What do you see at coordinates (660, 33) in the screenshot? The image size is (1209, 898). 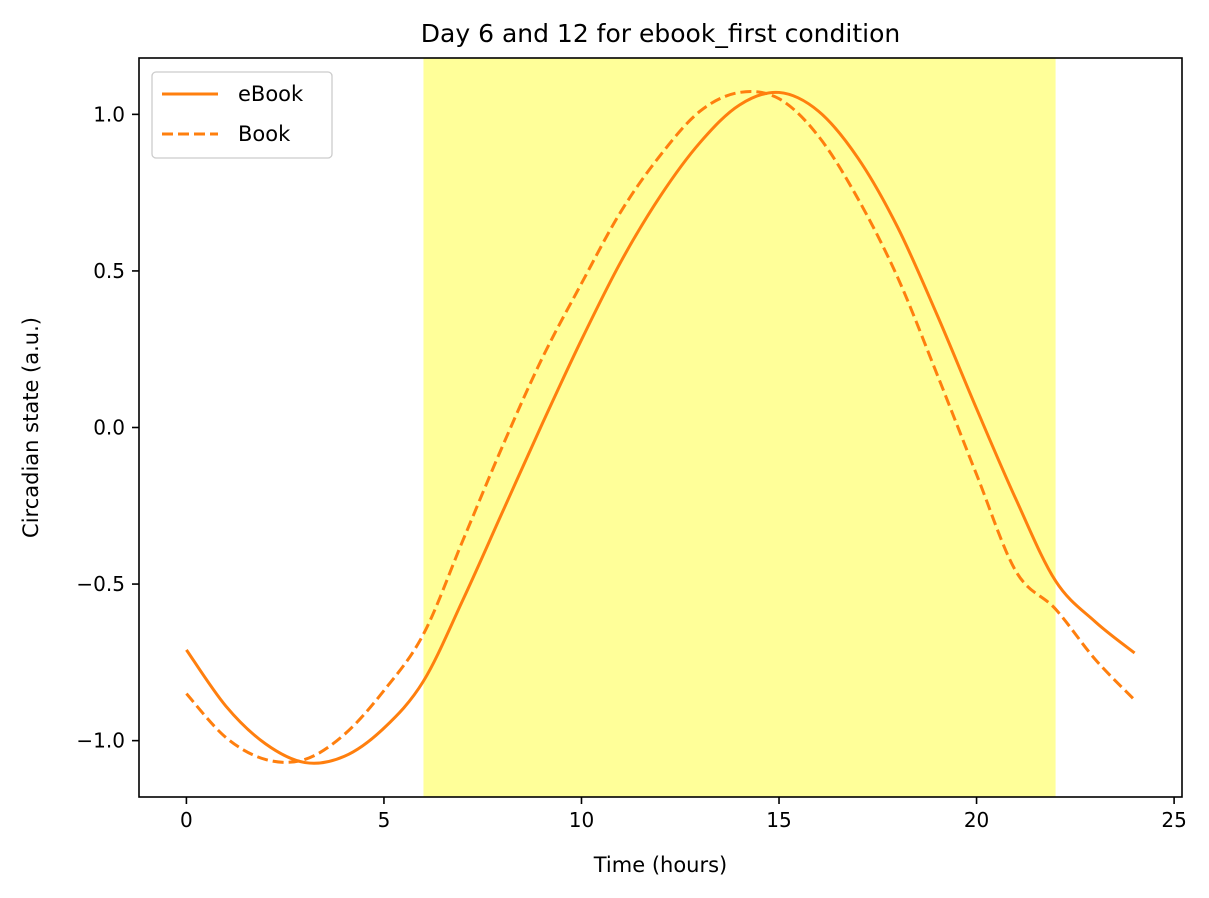 I see `chart-title: Day 6 and 12 for ebook_first condition` at bounding box center [660, 33].